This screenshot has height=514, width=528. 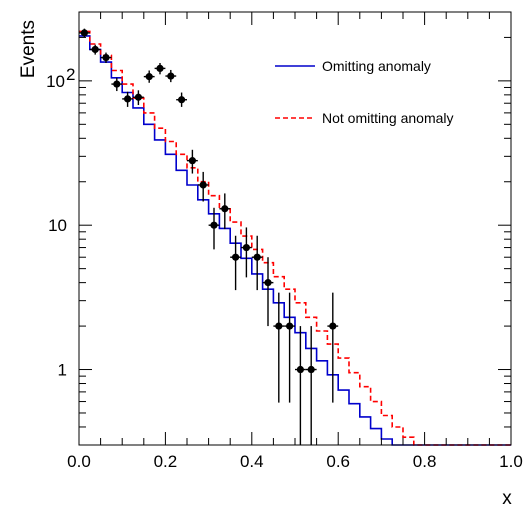 What do you see at coordinates (338, 461) in the screenshot?
I see `x-tick-label: 0.6` at bounding box center [338, 461].